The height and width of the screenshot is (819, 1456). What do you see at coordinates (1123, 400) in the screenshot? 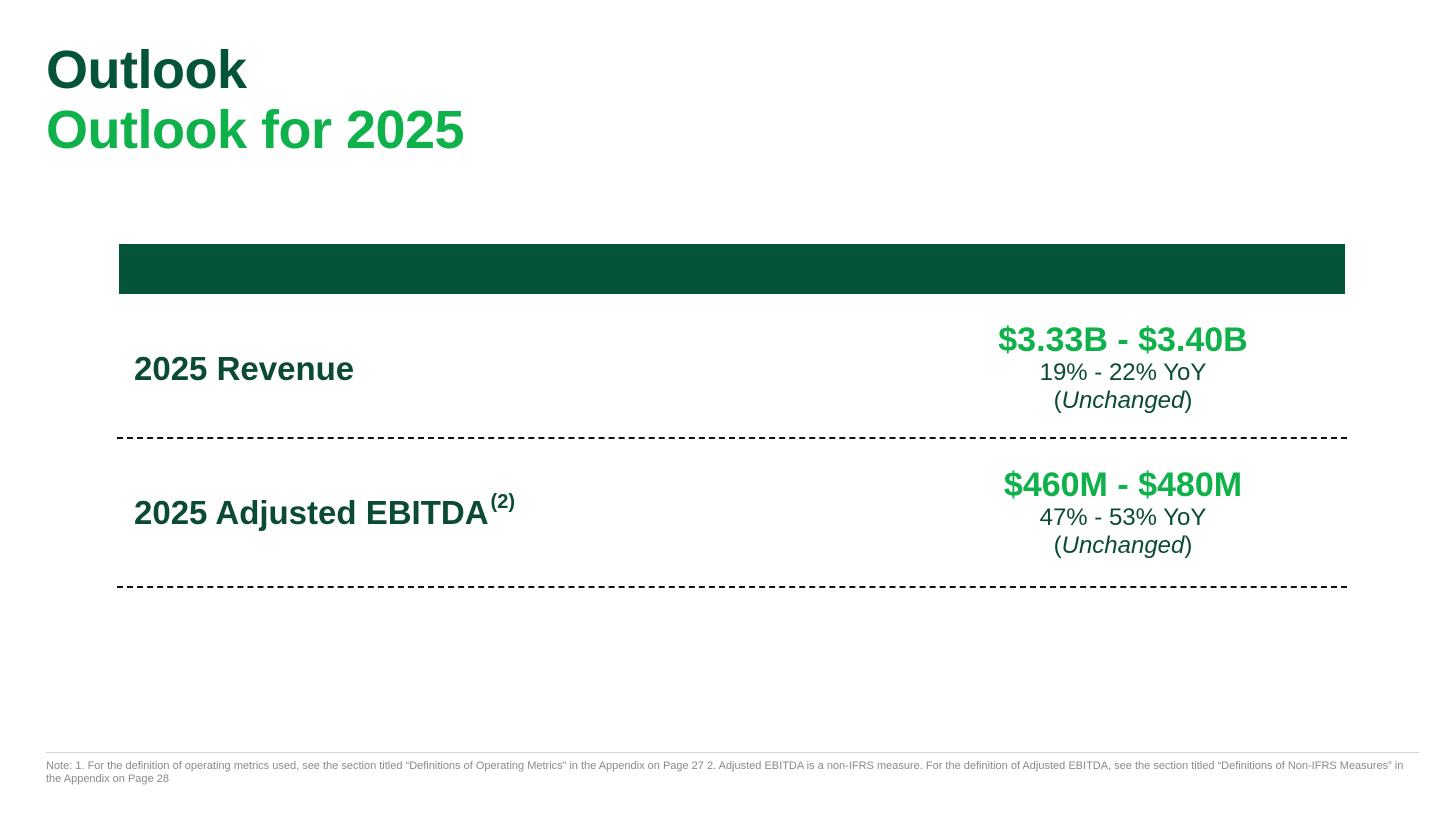
I see `revenue-status: (Unchanged)` at bounding box center [1123, 400].